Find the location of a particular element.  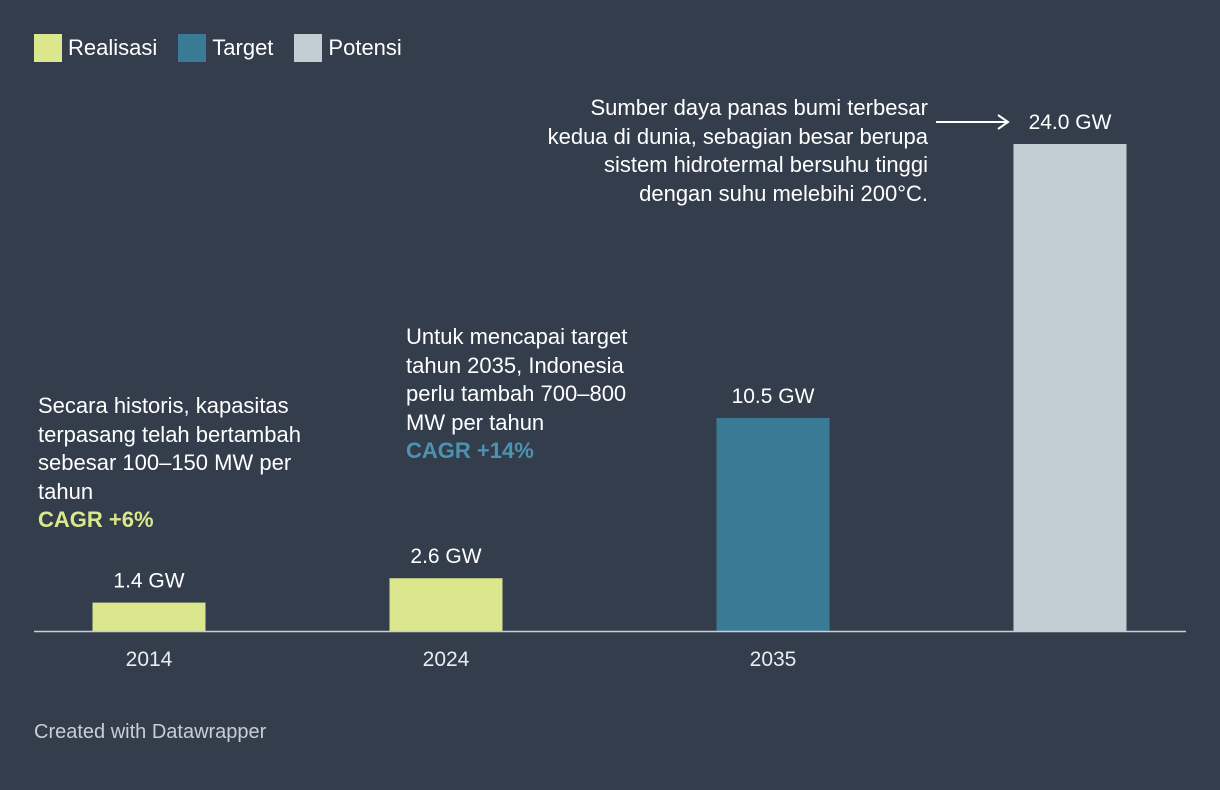

x-tick-label: 2024 is located at coordinates (446, 659).